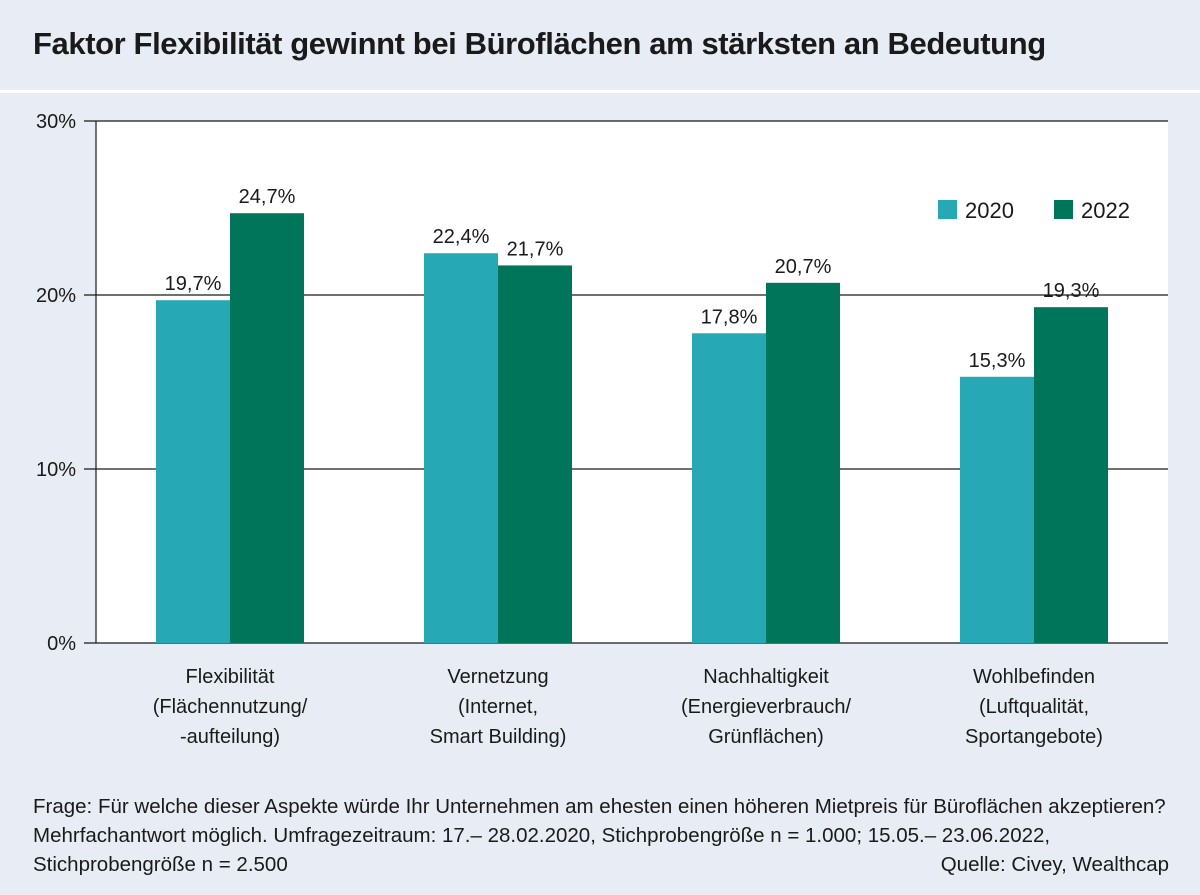 This screenshot has height=895, width=1200. What do you see at coordinates (989, 210) in the screenshot?
I see `legend-label-2020: 2020` at bounding box center [989, 210].